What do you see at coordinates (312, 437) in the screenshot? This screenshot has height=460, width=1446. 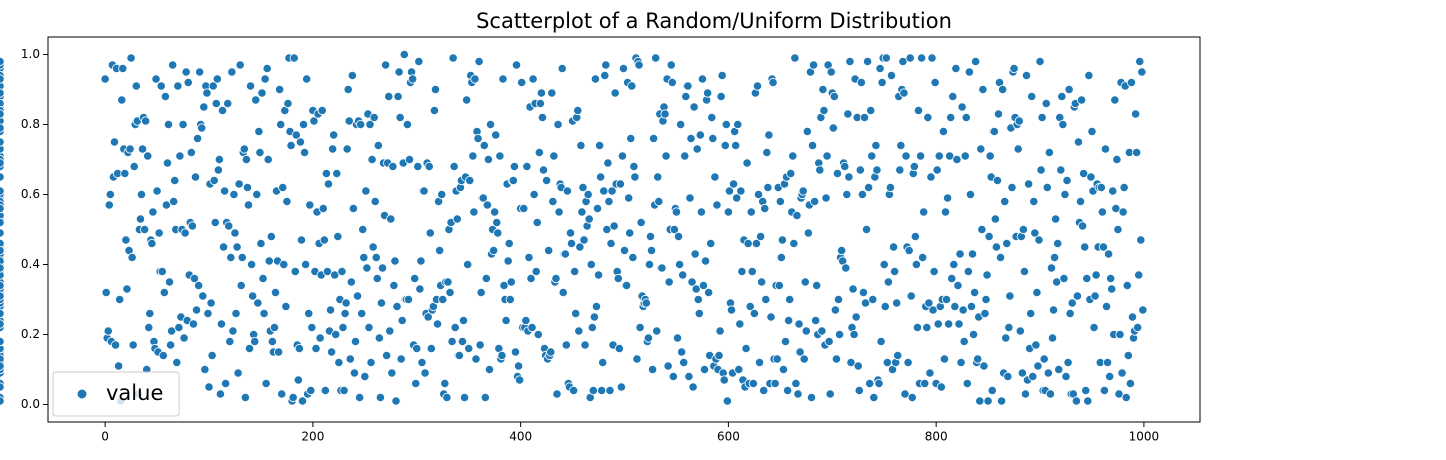 I see `x-tick-label: 200` at bounding box center [312, 437].